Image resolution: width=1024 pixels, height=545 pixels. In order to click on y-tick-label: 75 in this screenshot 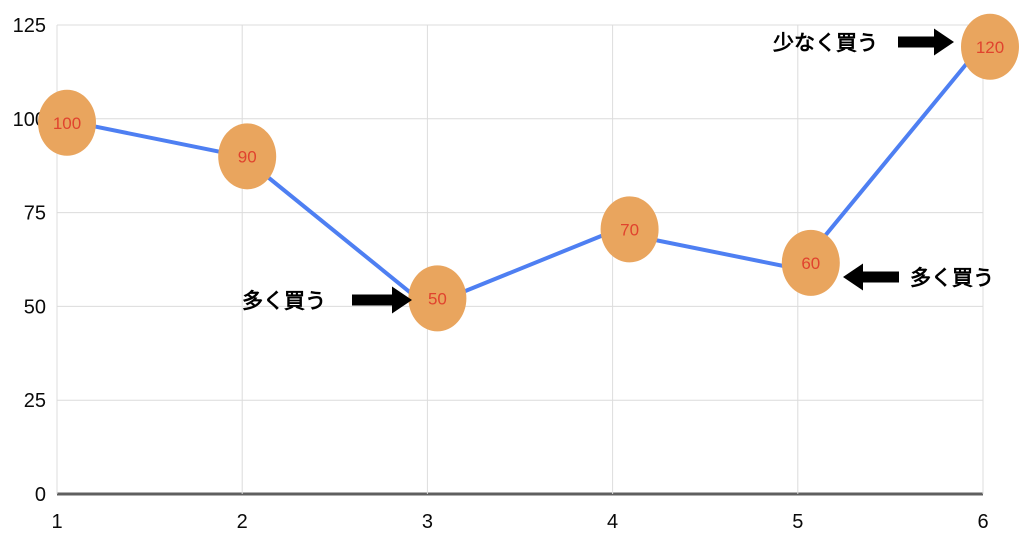, I will do `click(35, 214)`.